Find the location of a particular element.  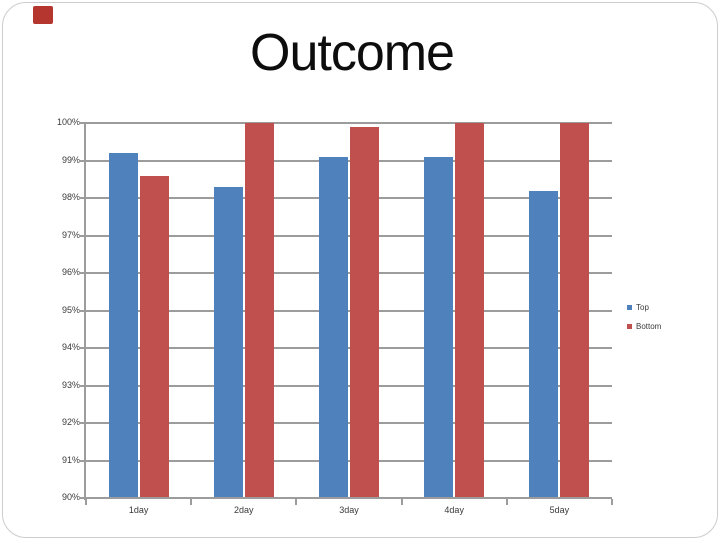

y-axis-label-97: 97% is located at coordinates (70, 234).